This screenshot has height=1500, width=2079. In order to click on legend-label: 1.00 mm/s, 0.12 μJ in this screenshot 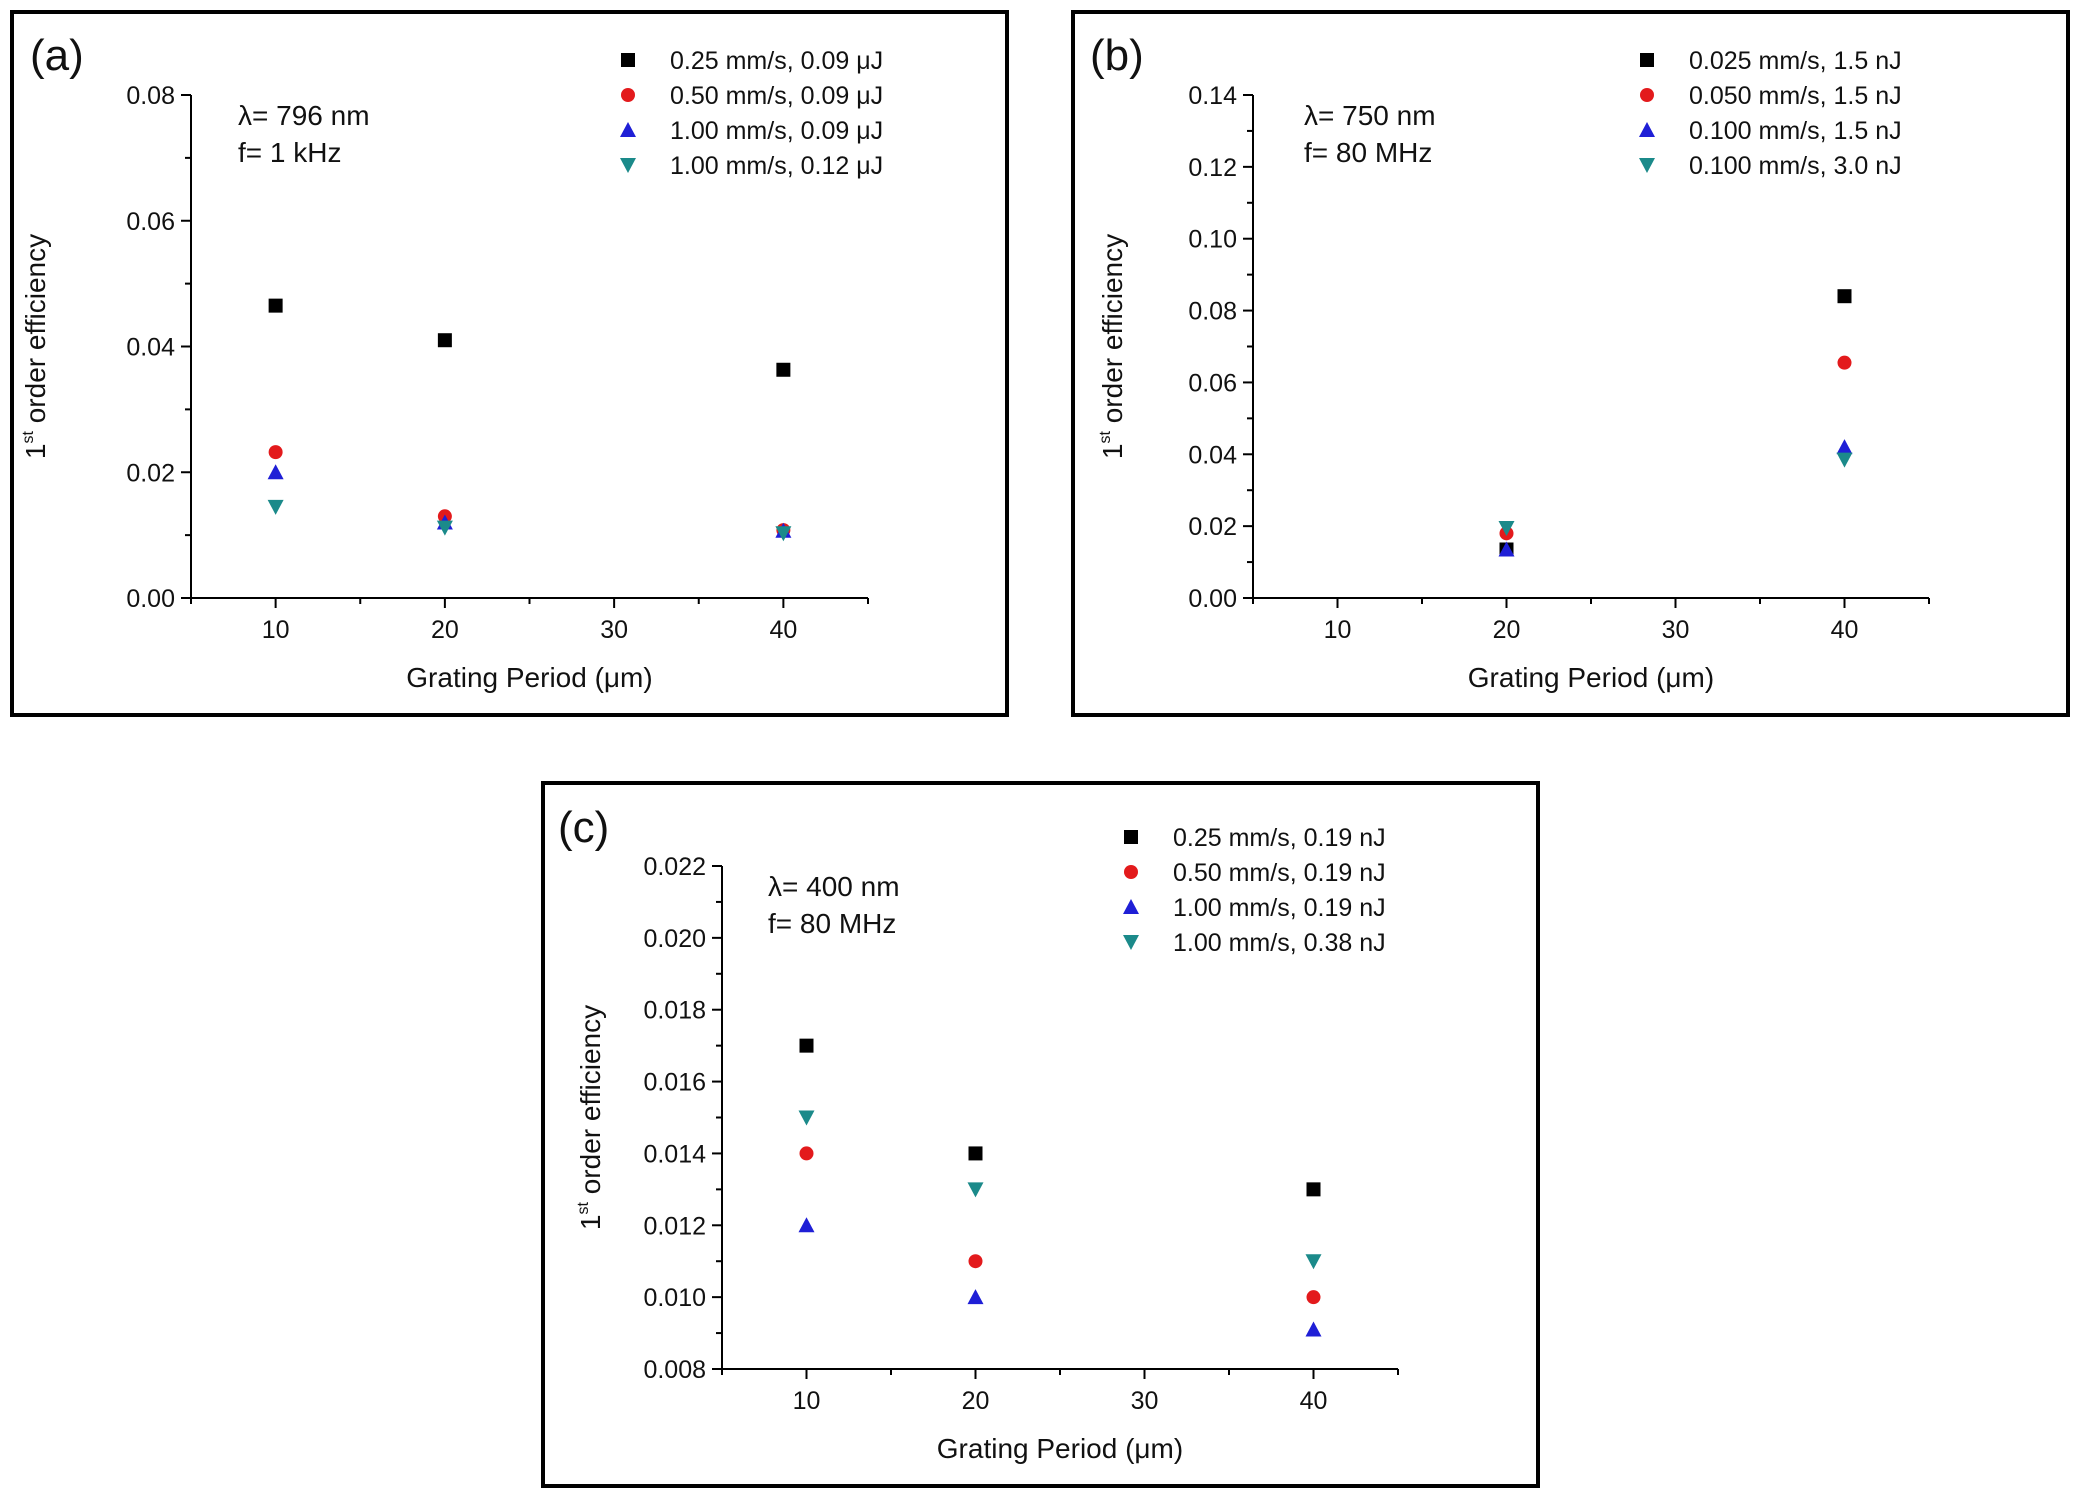, I will do `click(776, 166)`.